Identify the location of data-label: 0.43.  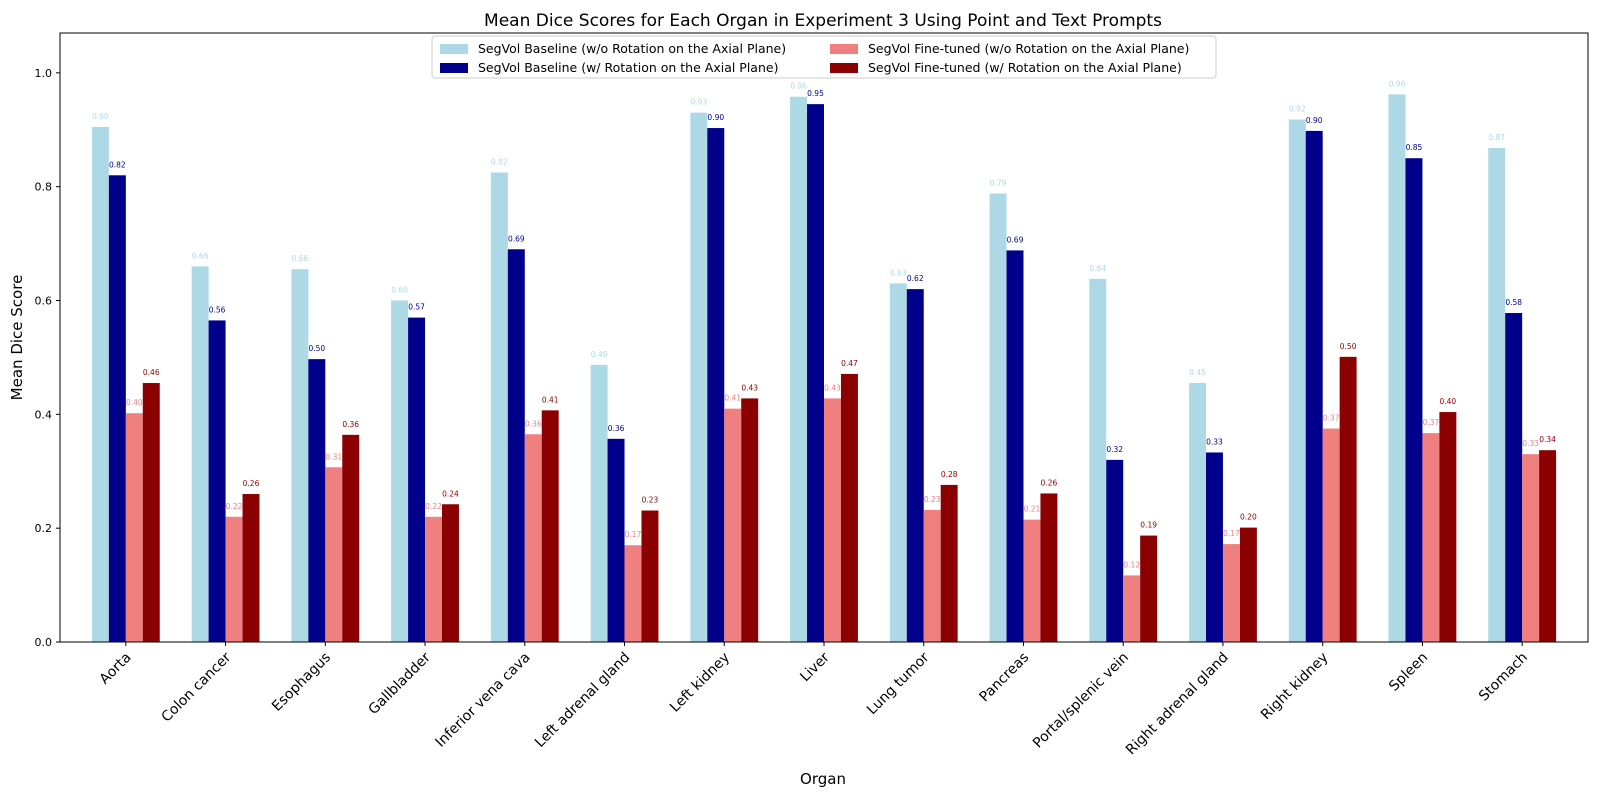
(832, 387).